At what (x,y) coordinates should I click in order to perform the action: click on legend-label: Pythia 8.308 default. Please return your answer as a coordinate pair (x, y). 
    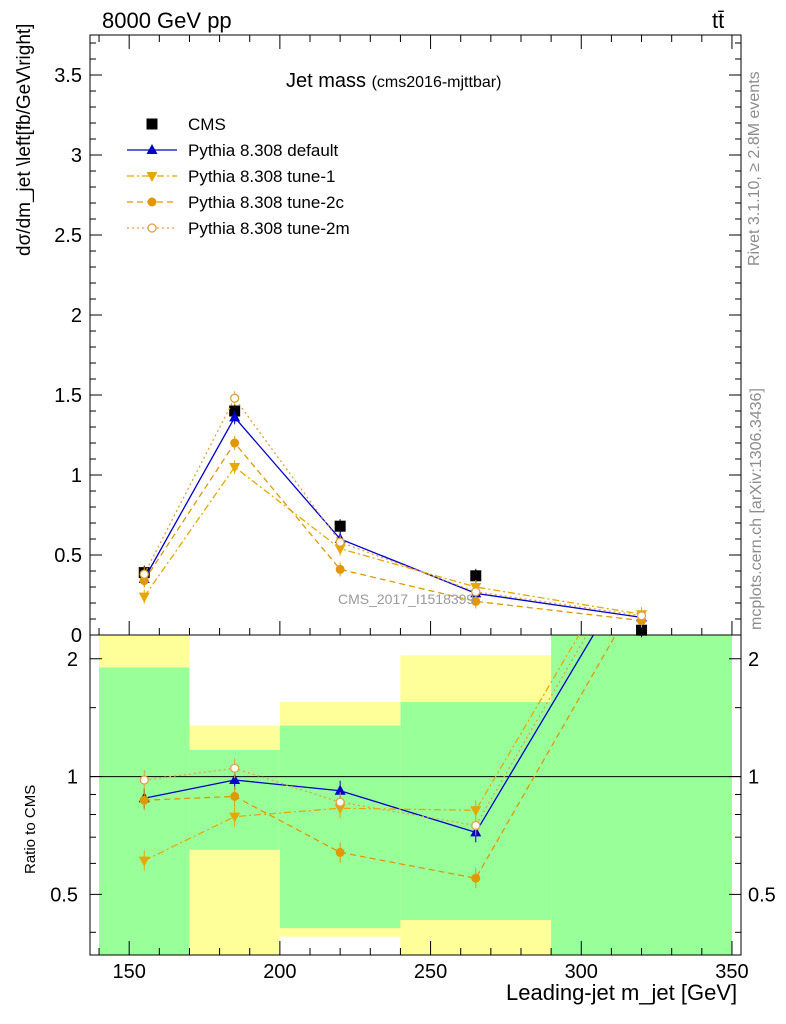
    Looking at the image, I should click on (263, 150).